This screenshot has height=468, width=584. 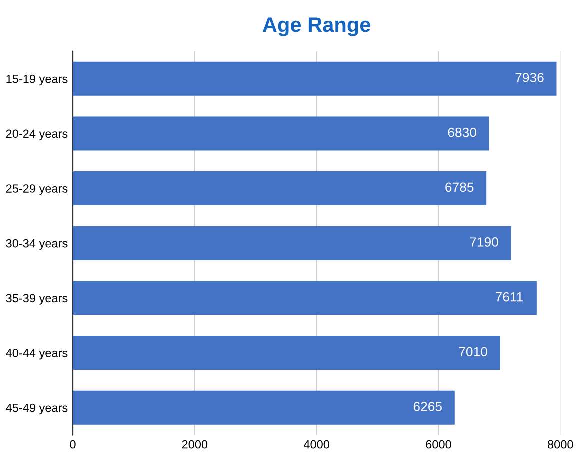 I want to click on data-label: 7010, so click(x=473, y=352).